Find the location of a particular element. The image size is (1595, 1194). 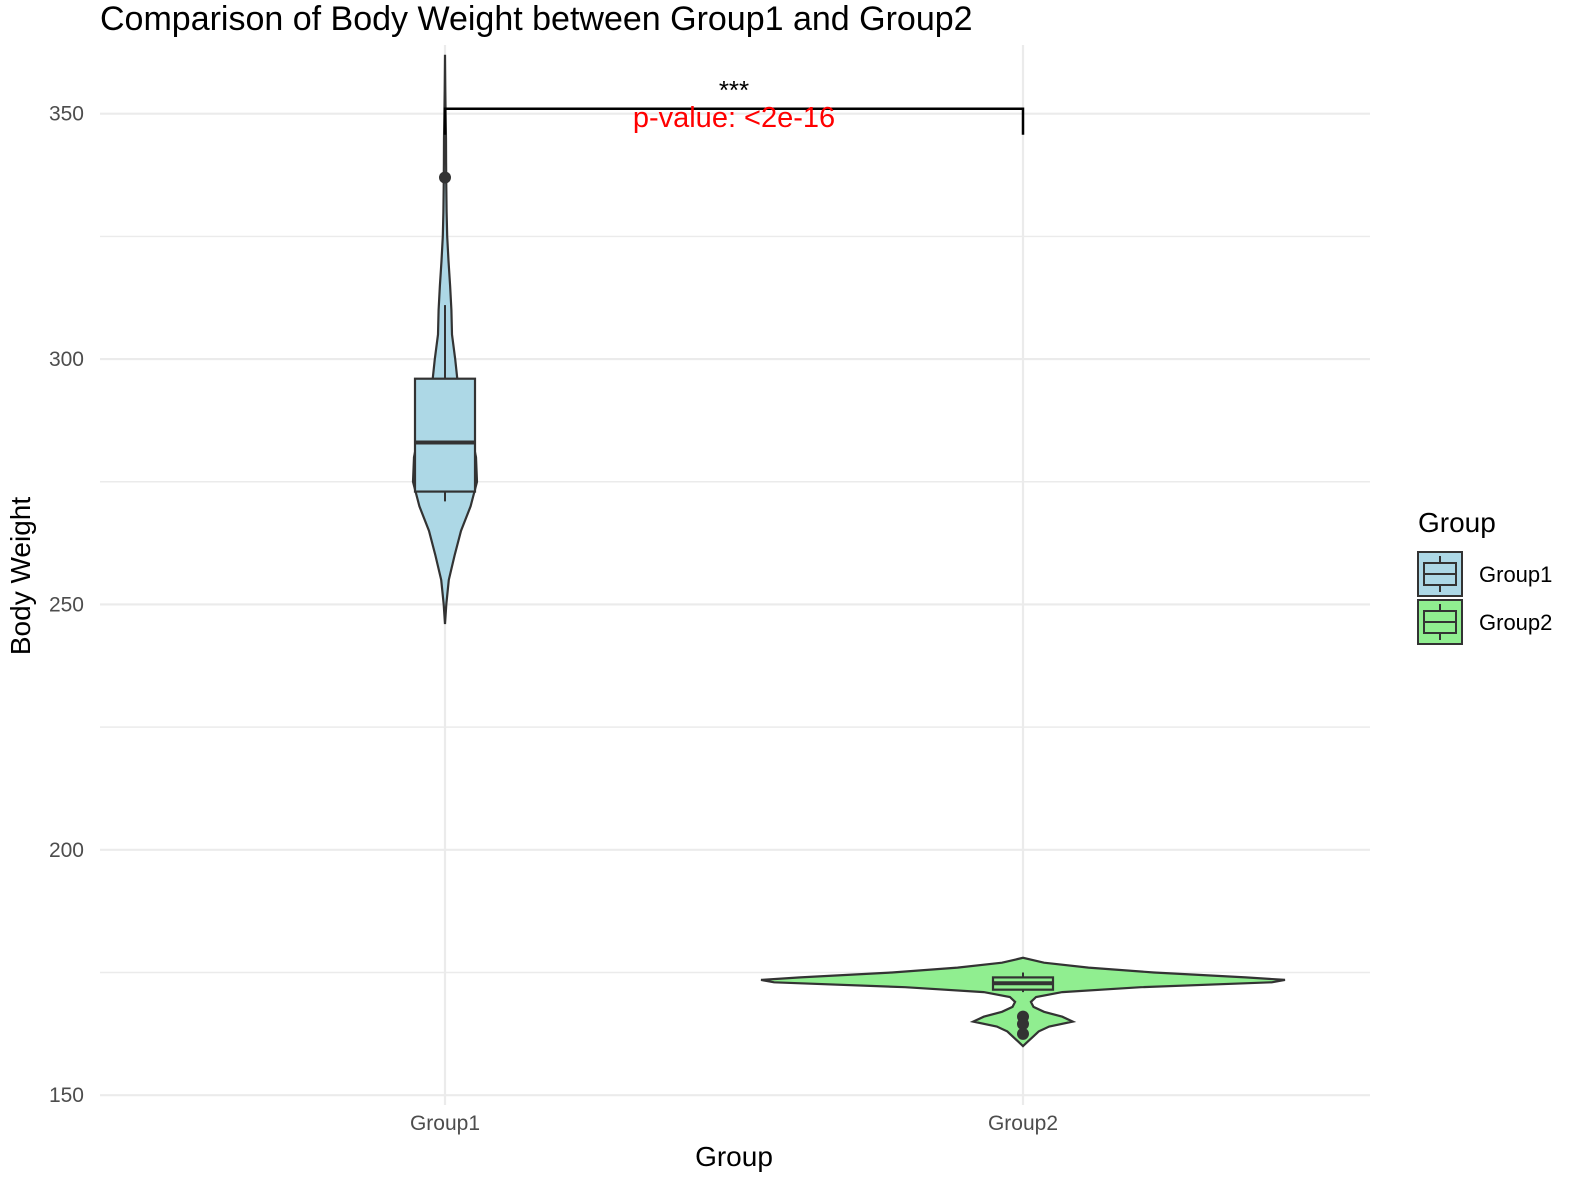

y-axis-ticks: 150 200 250 300 350 is located at coordinates (66, 605).